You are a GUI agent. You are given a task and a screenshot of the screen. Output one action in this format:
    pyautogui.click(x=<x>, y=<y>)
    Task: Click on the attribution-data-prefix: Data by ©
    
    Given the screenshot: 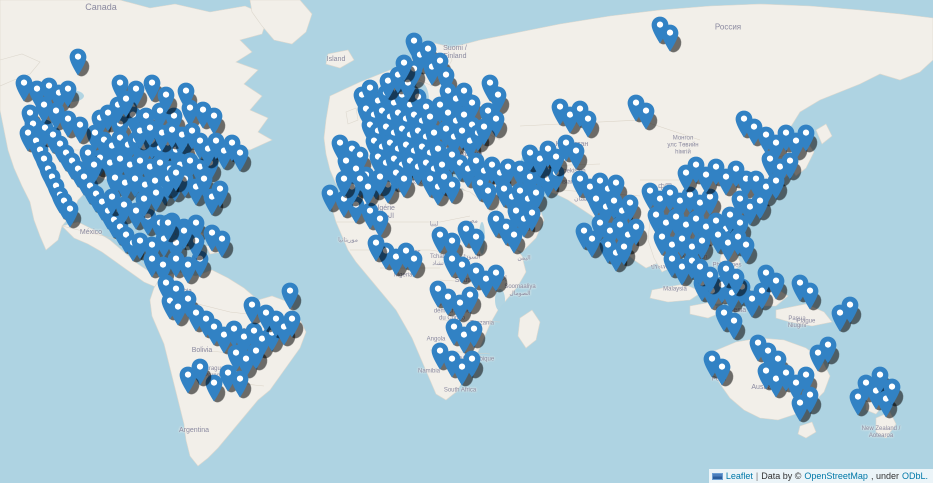 What is the action you would take?
    pyautogui.click(x=781, y=476)
    